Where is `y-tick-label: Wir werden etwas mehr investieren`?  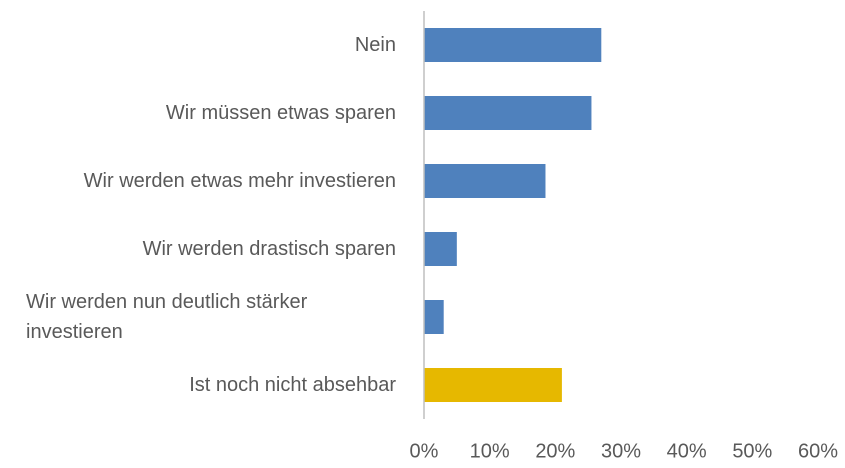
y-tick-label: Wir werden etwas mehr investieren is located at coordinates (200, 181).